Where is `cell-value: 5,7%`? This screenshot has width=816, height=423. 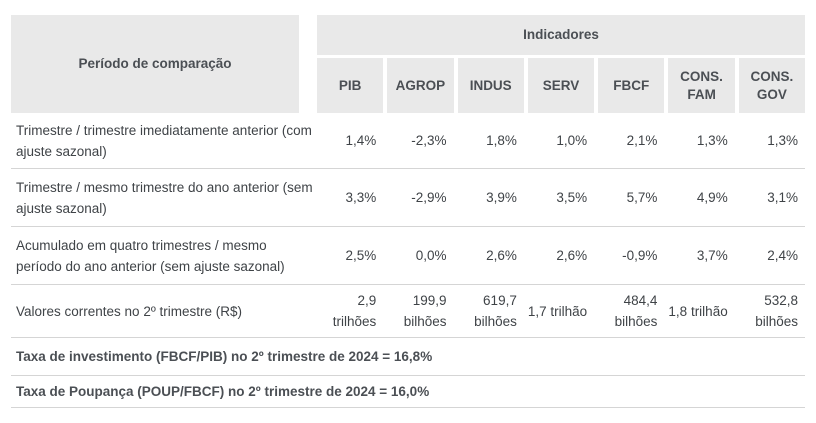 cell-value: 5,7% is located at coordinates (642, 197).